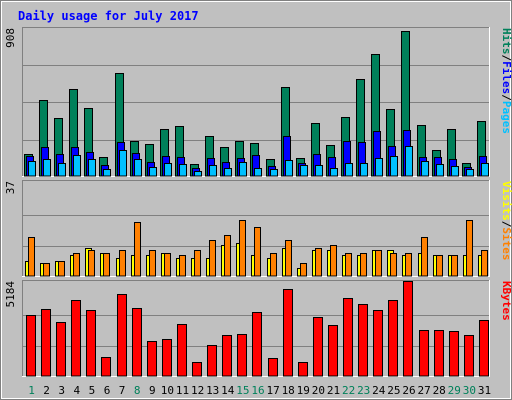  I want to click on legend-vertical: Hits/Files/Pages, so click(506, 81).